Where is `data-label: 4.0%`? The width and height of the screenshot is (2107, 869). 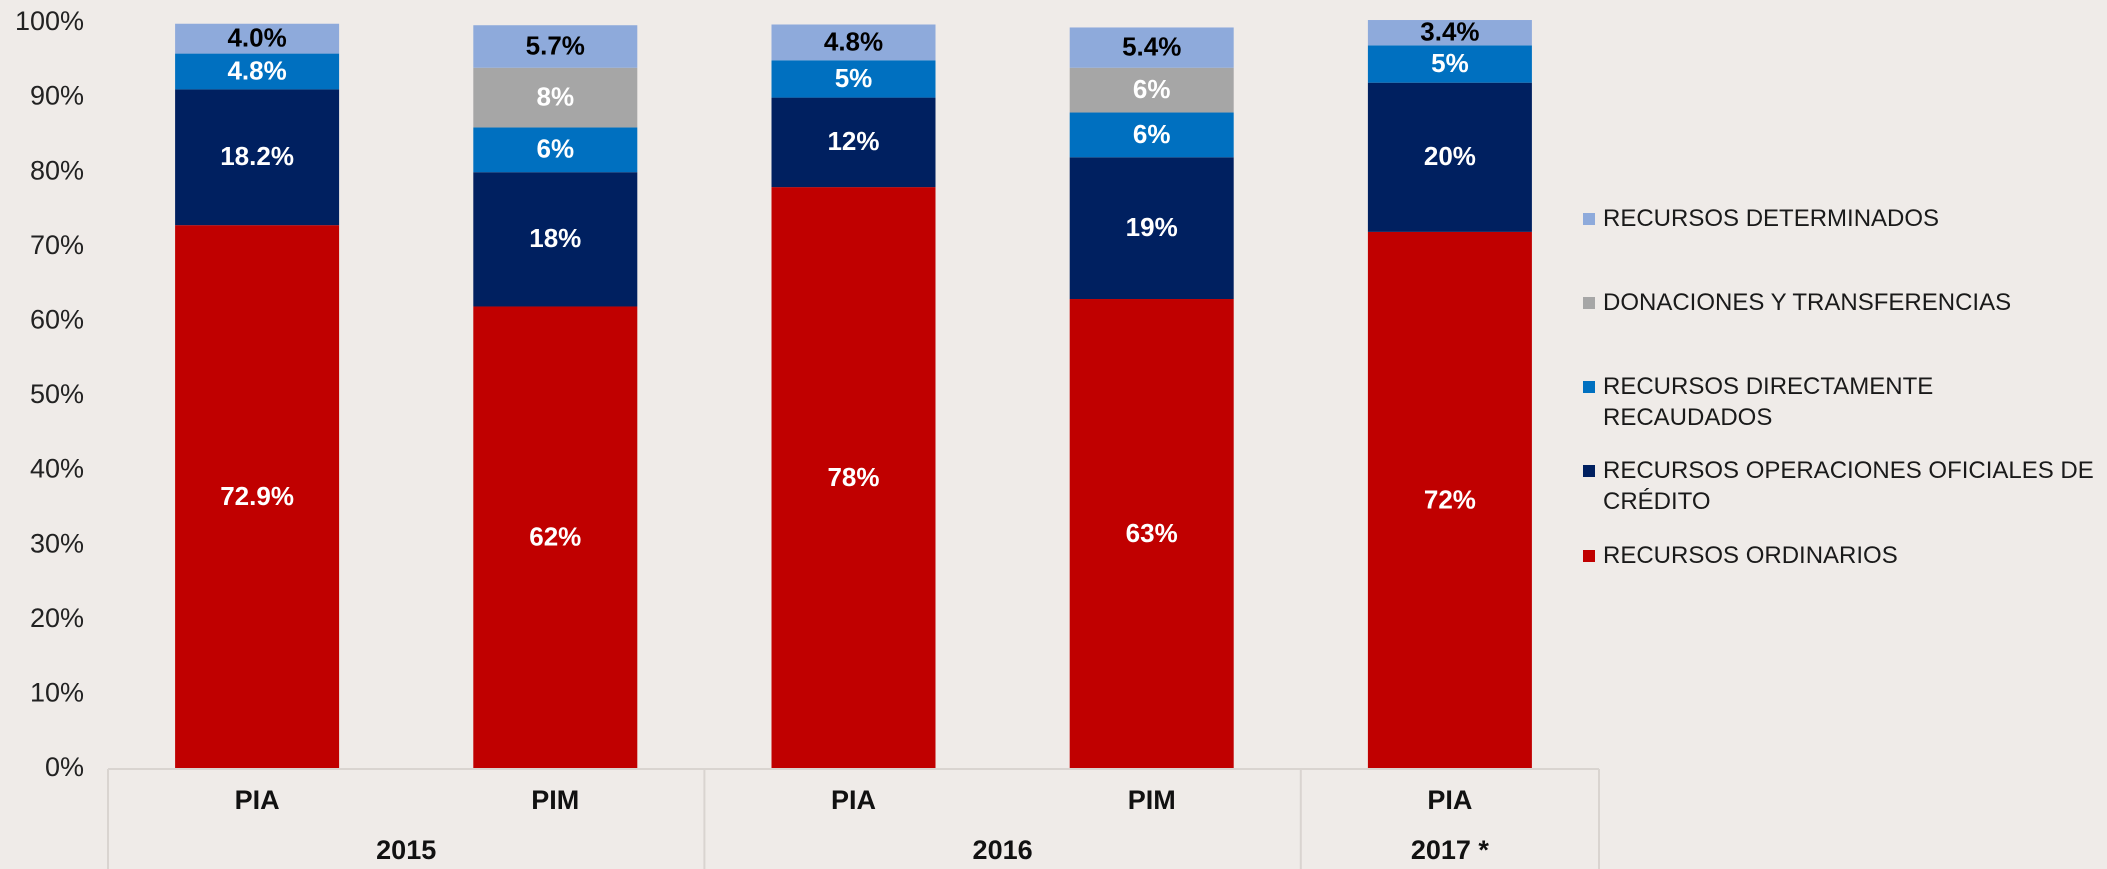
data-label: 4.0% is located at coordinates (256, 38).